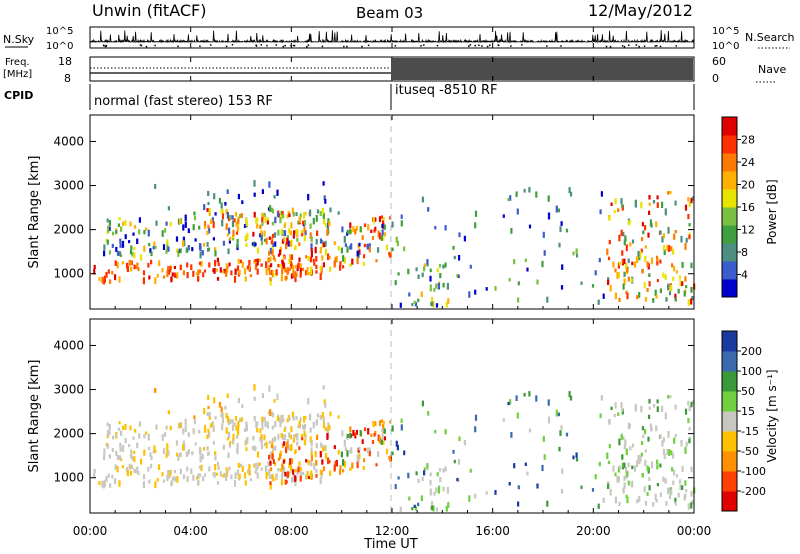 This screenshot has height=554, width=800. What do you see at coordinates (593, 531) in the screenshot?
I see `x-tick-label: 20:00` at bounding box center [593, 531].